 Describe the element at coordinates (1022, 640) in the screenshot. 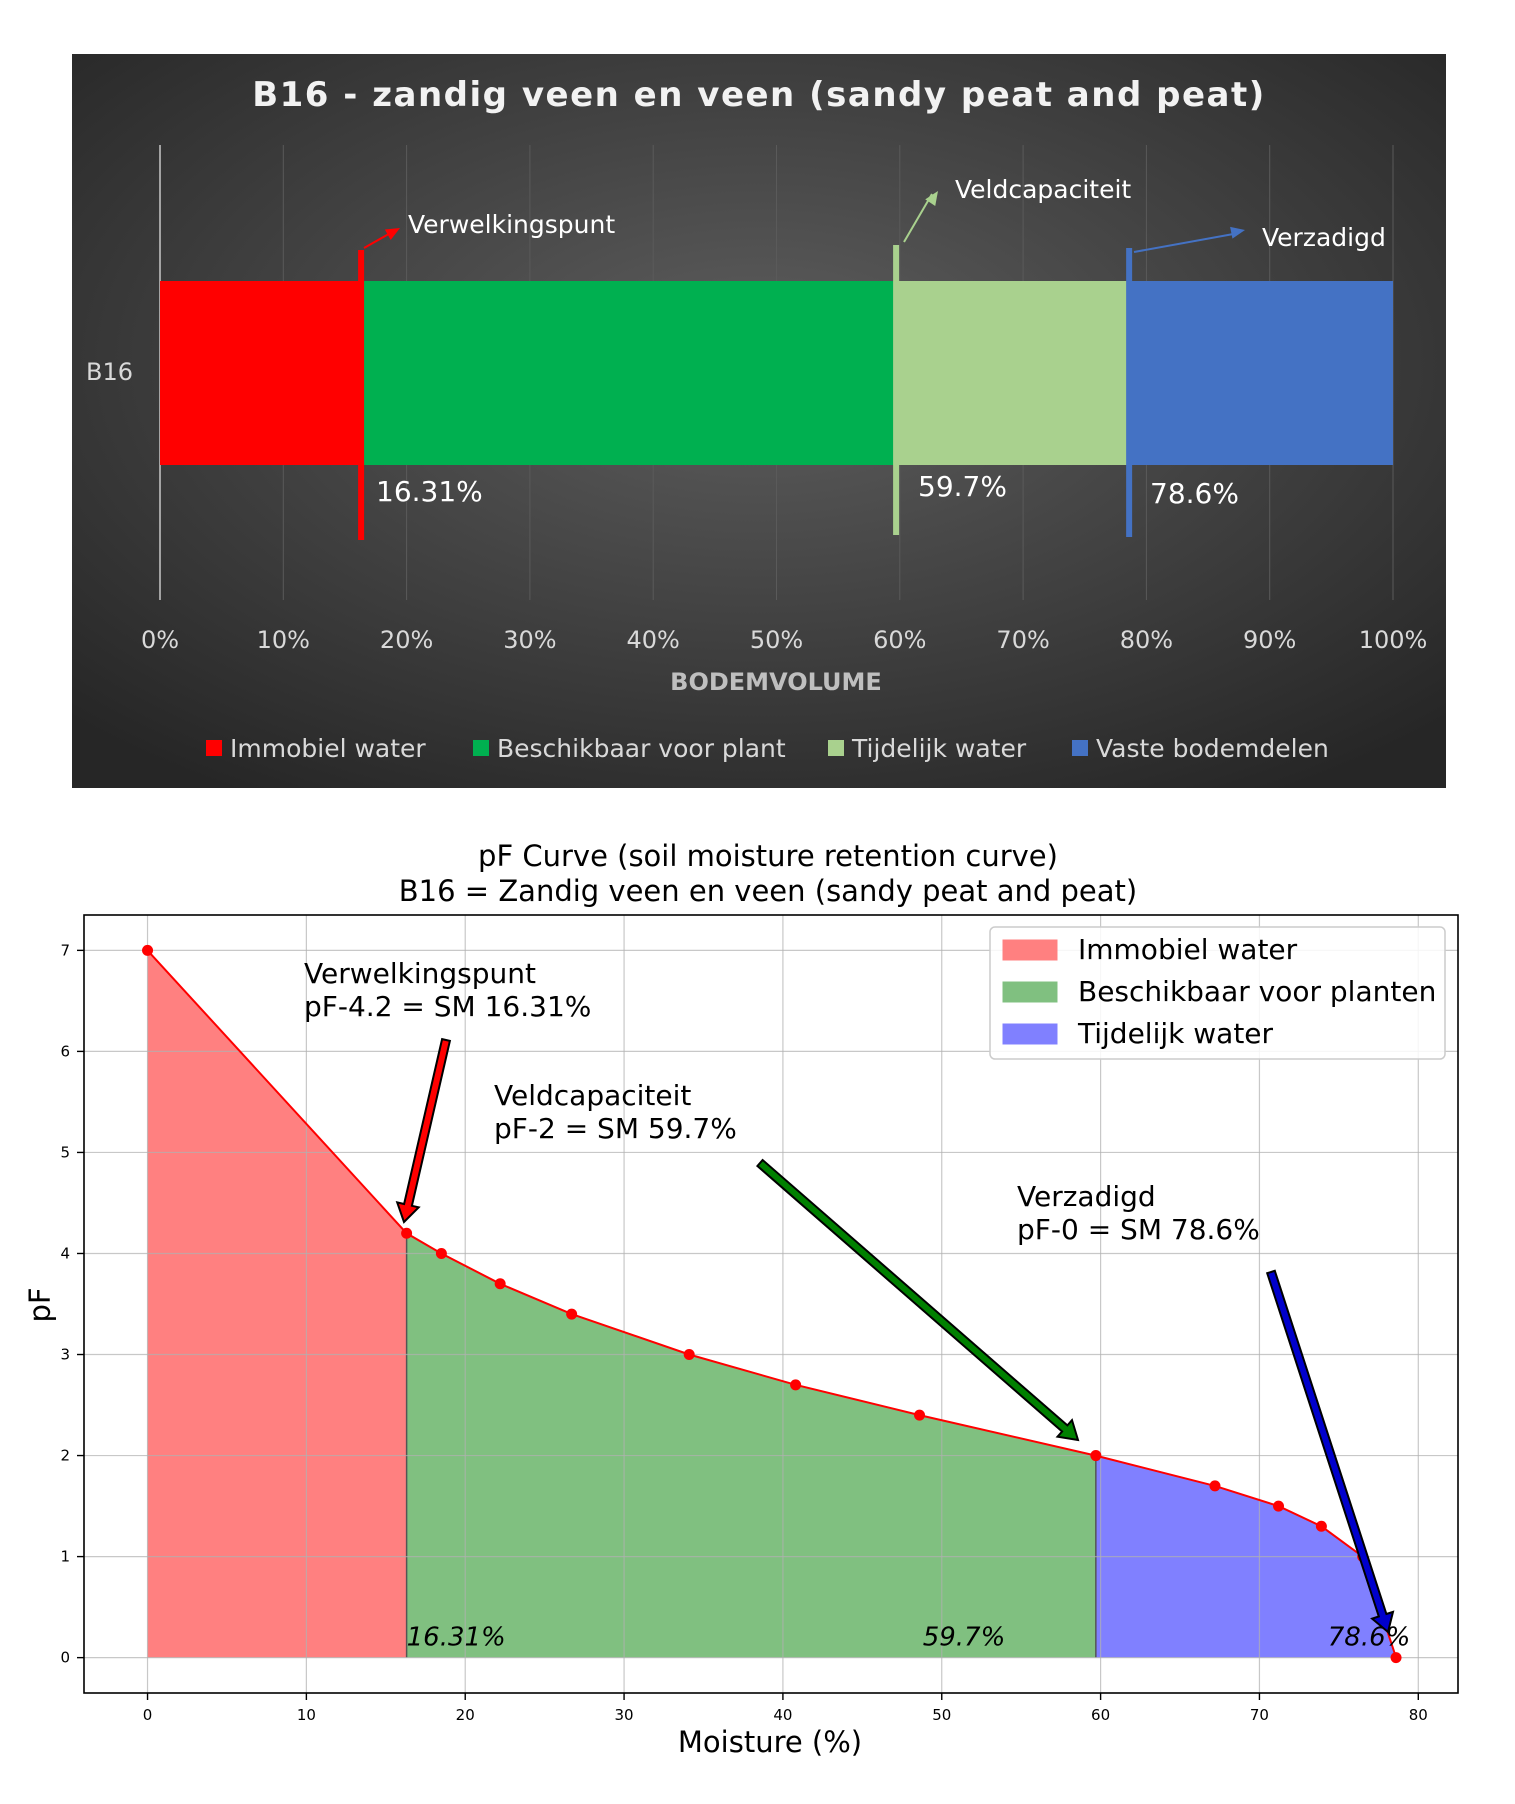

I see `x-tick-label: 70%` at that location.